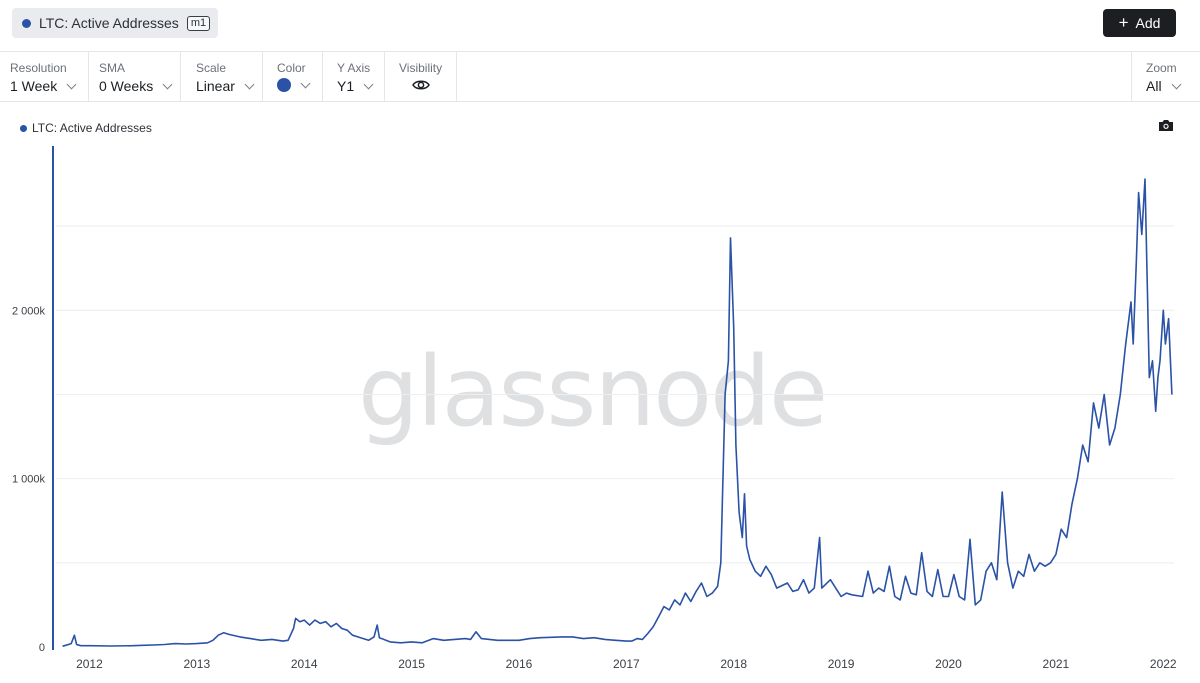  Describe the element at coordinates (354, 68) in the screenshot. I see `y-axis-title: Y Axis` at that location.